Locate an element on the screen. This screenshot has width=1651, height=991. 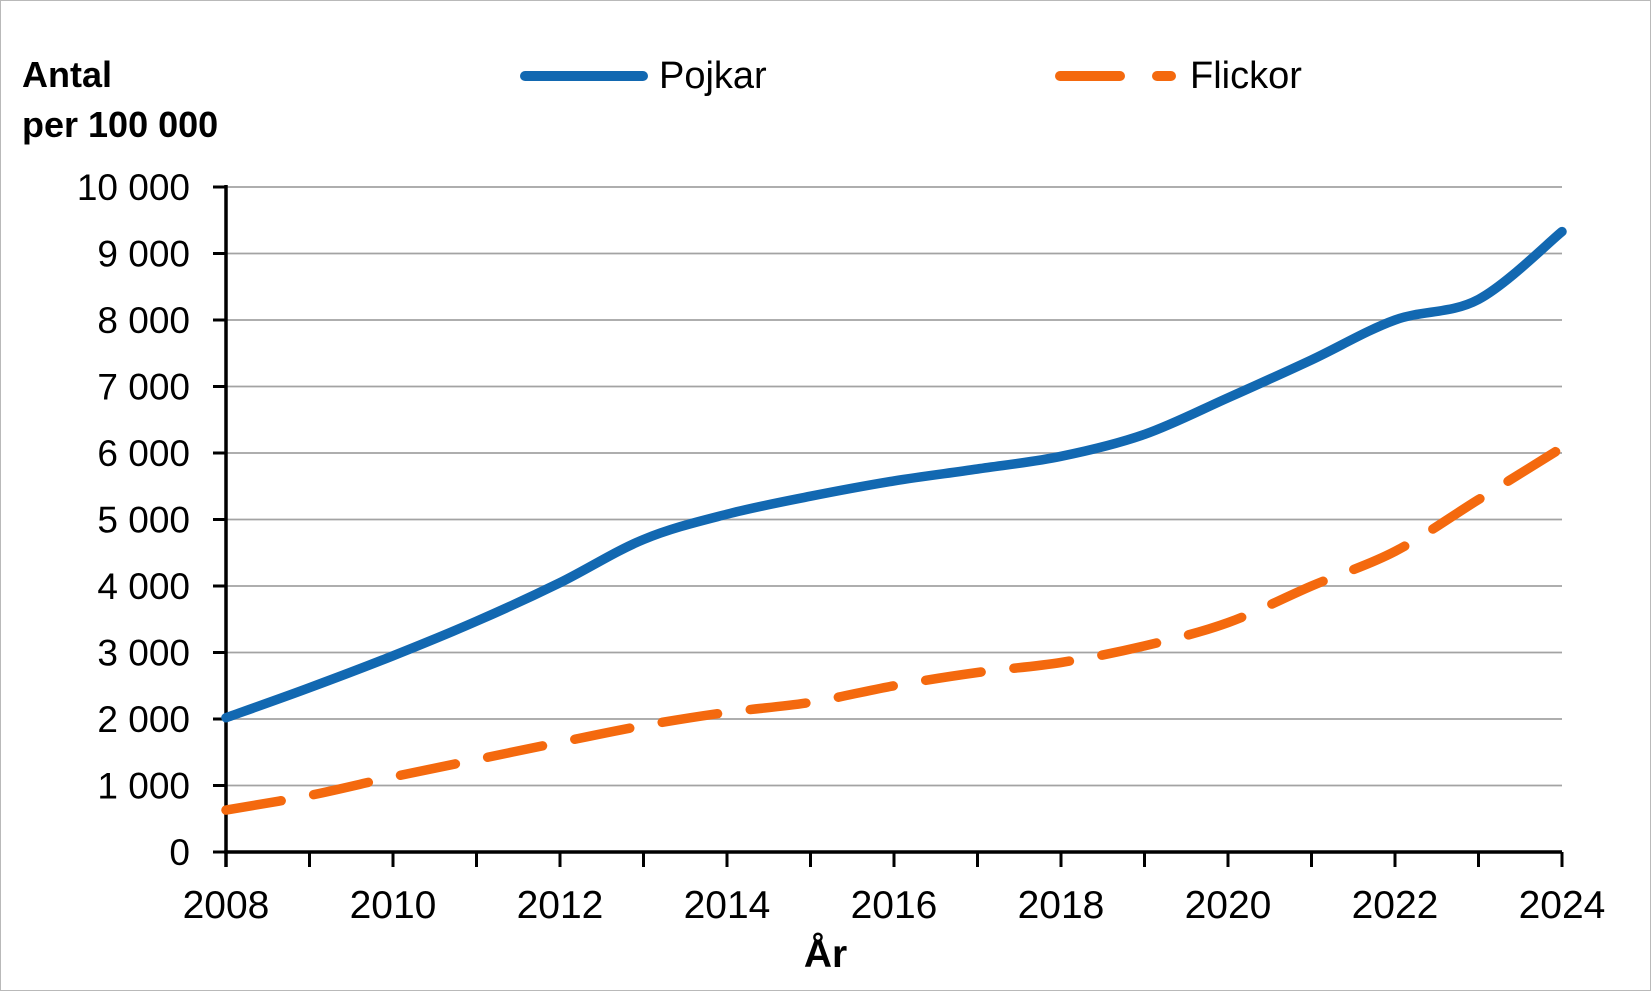
legend-label-flickor: Flickor is located at coordinates (1246, 75).